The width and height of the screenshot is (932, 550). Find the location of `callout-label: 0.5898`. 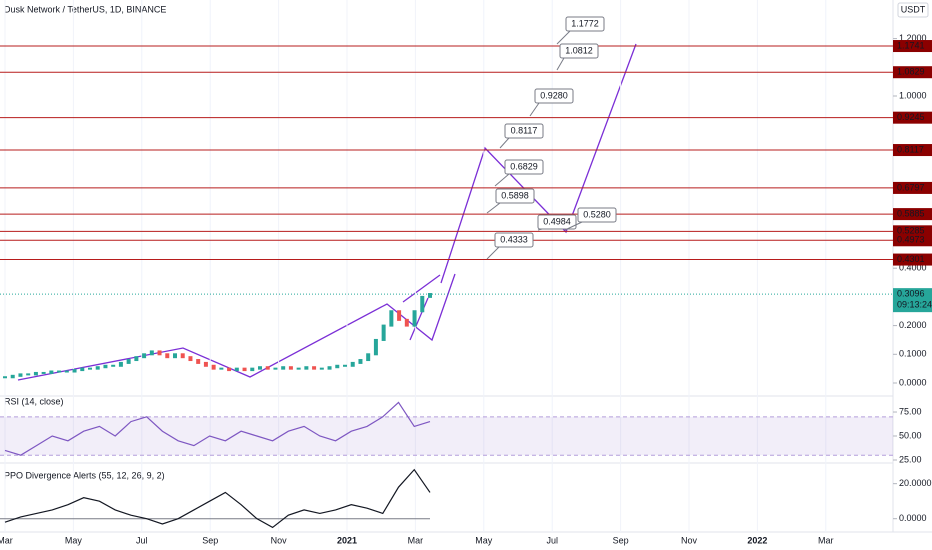

callout-label: 0.5898 is located at coordinates (515, 195).